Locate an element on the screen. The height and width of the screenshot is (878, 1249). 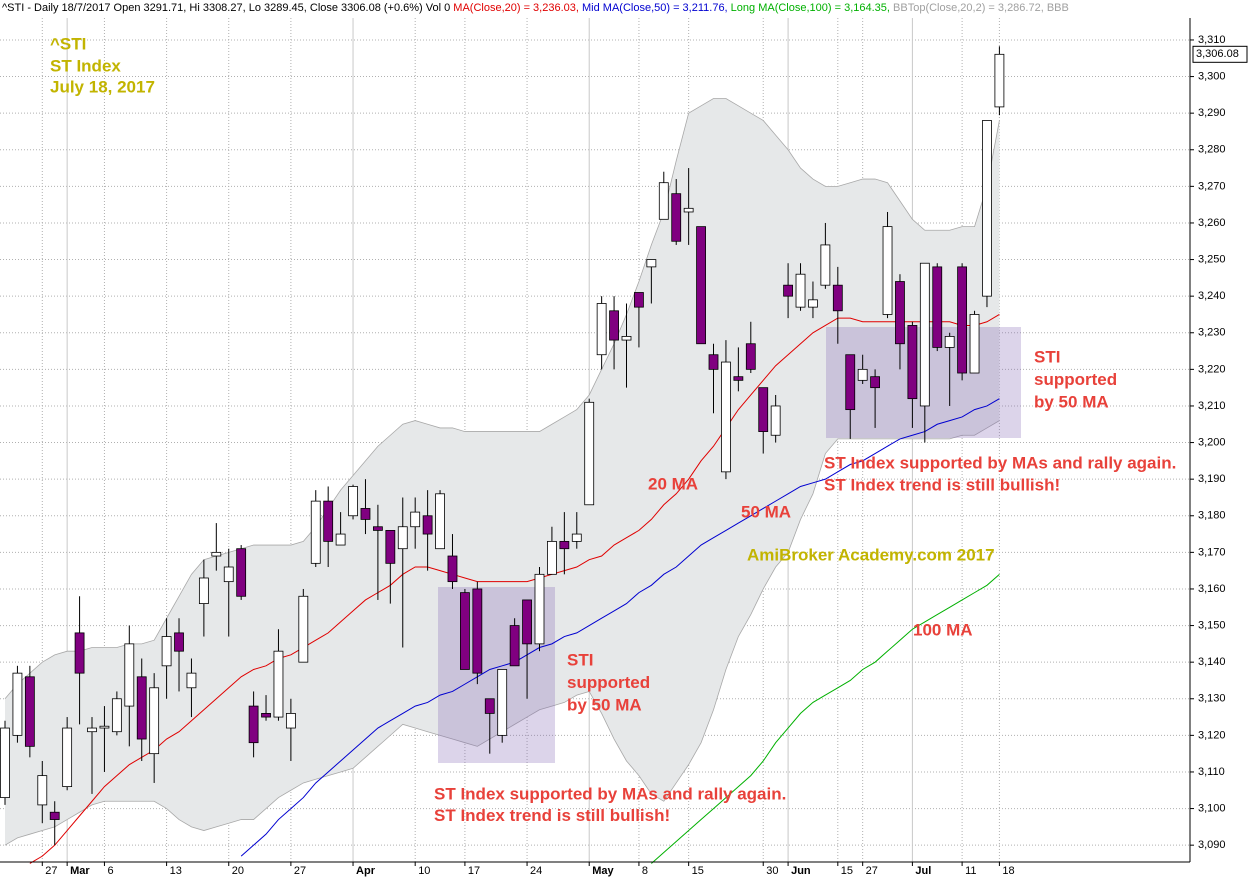
y-tick-label: 3,310 is located at coordinates (1212, 40).